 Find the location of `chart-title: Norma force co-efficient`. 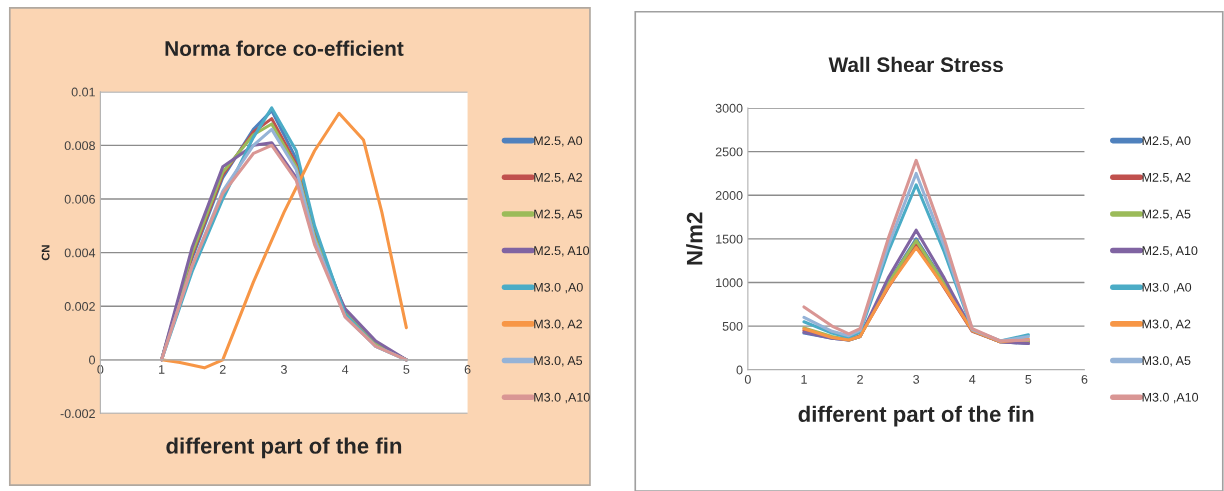

chart-title: Norma force co-efficient is located at coordinates (284, 48).